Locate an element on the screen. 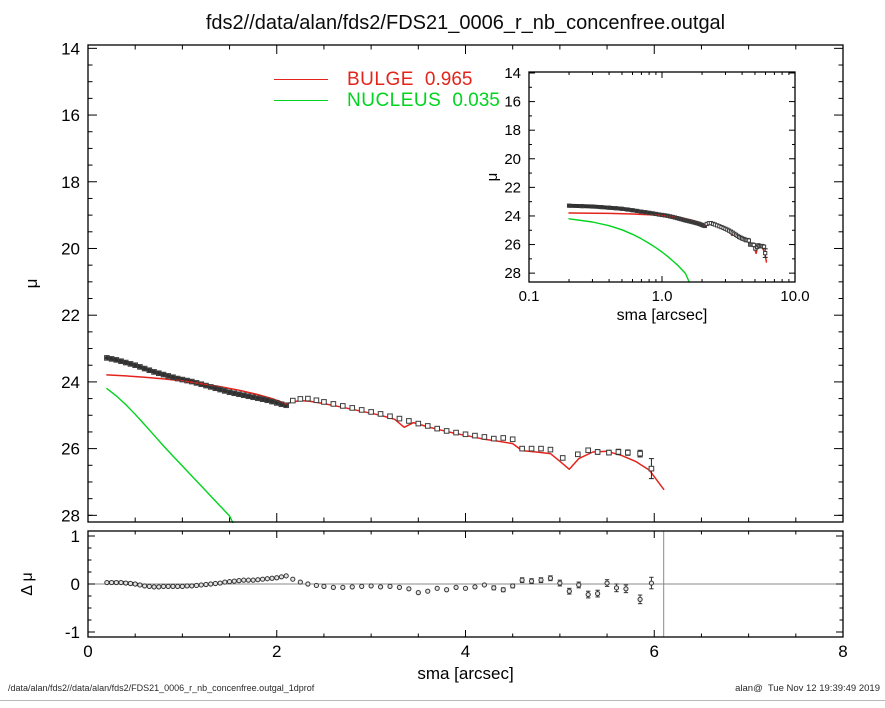 The image size is (885, 708). inset-ytick-label: 24 is located at coordinates (512, 216).